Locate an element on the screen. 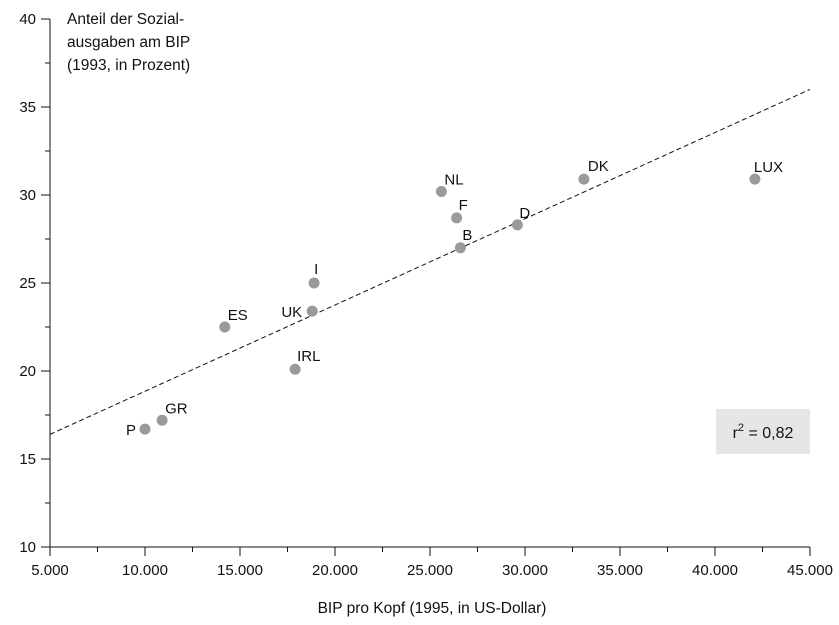  x-tick-label: 10.000 is located at coordinates (145, 570).